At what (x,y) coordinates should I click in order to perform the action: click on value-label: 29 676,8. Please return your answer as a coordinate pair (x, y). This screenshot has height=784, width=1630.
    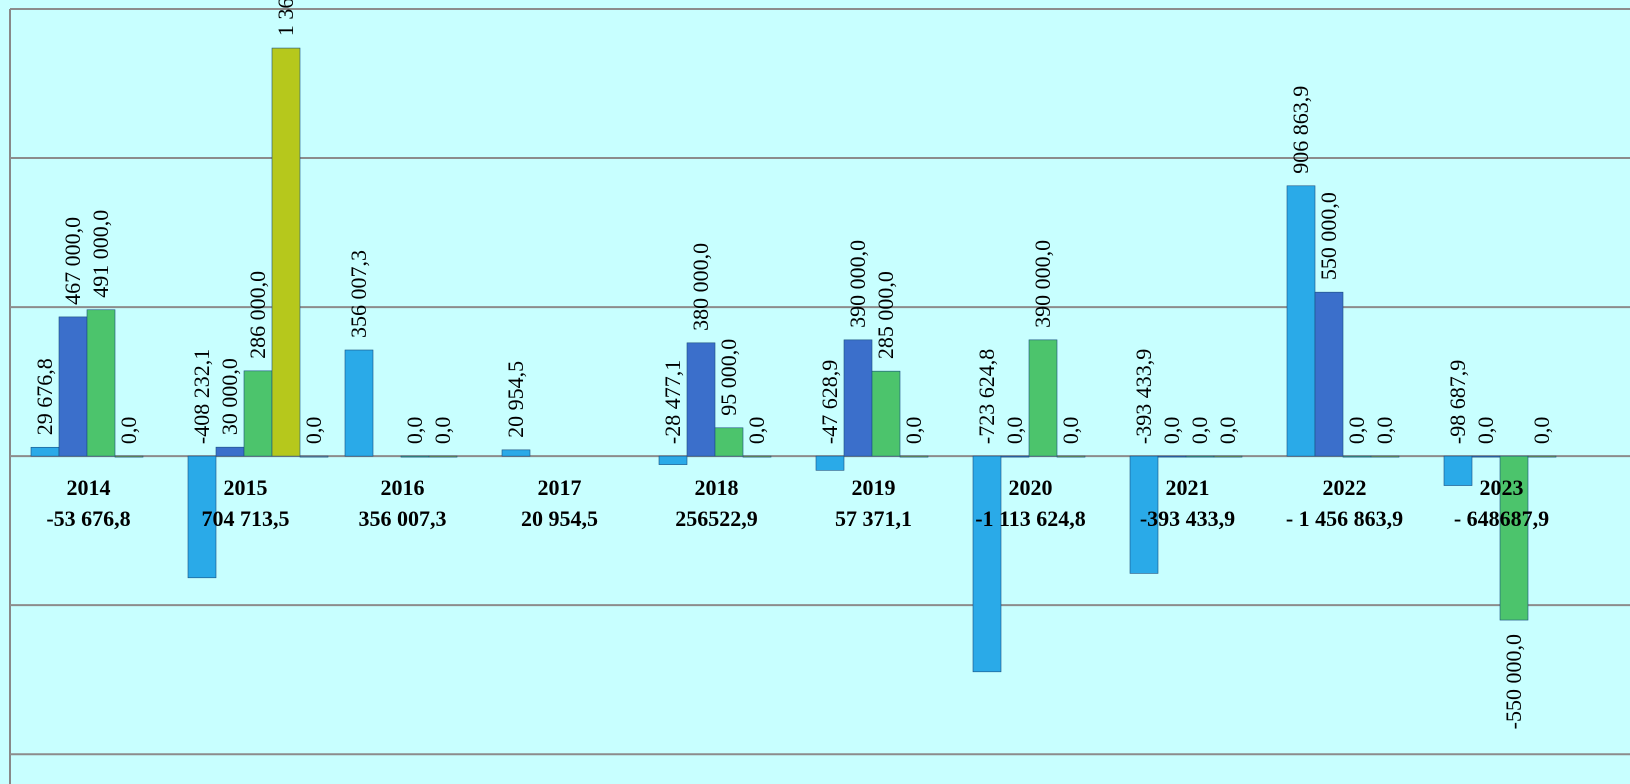
    Looking at the image, I should click on (44, 396).